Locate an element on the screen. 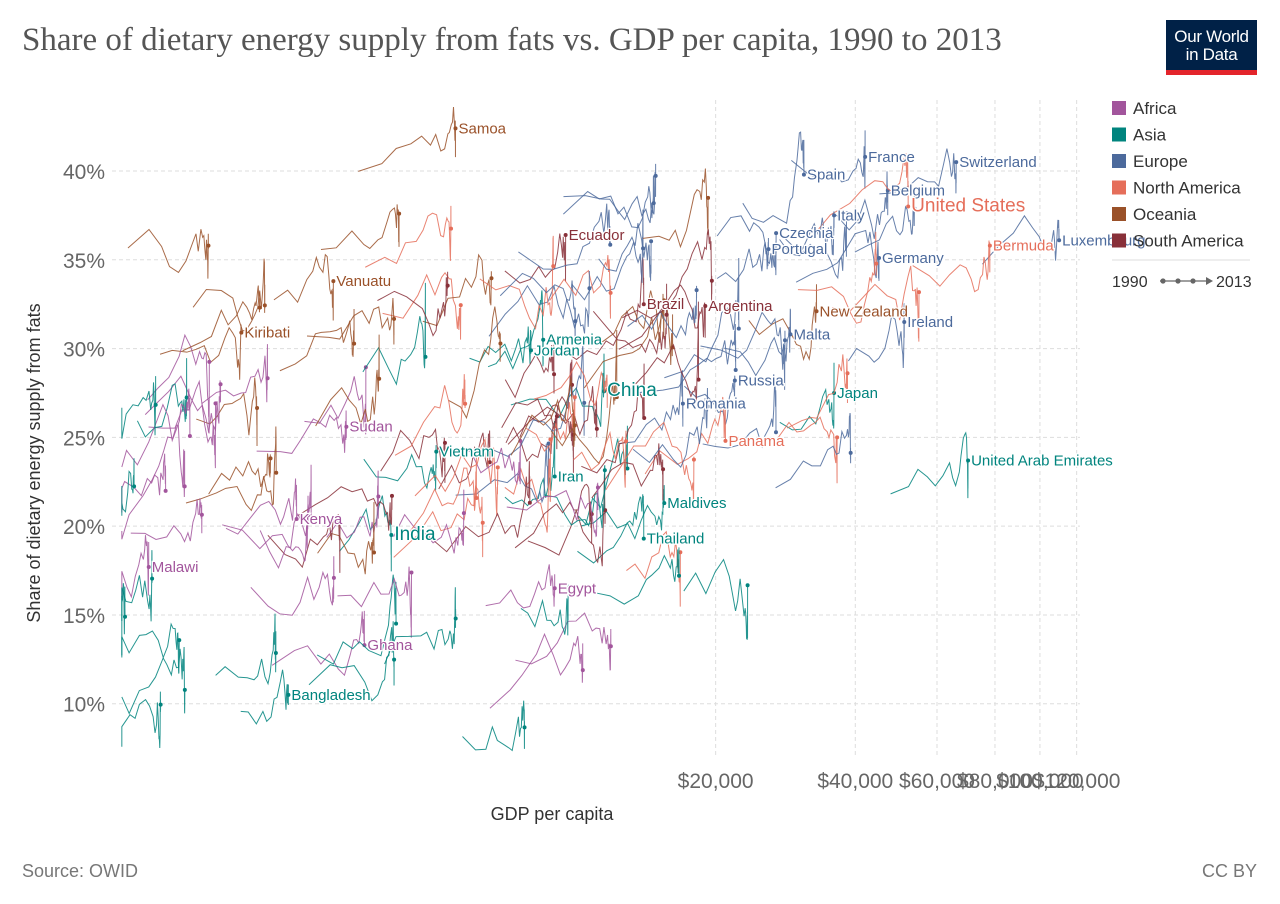 The image size is (1280, 904). trajectory-end-bermuda is located at coordinates (989, 245).